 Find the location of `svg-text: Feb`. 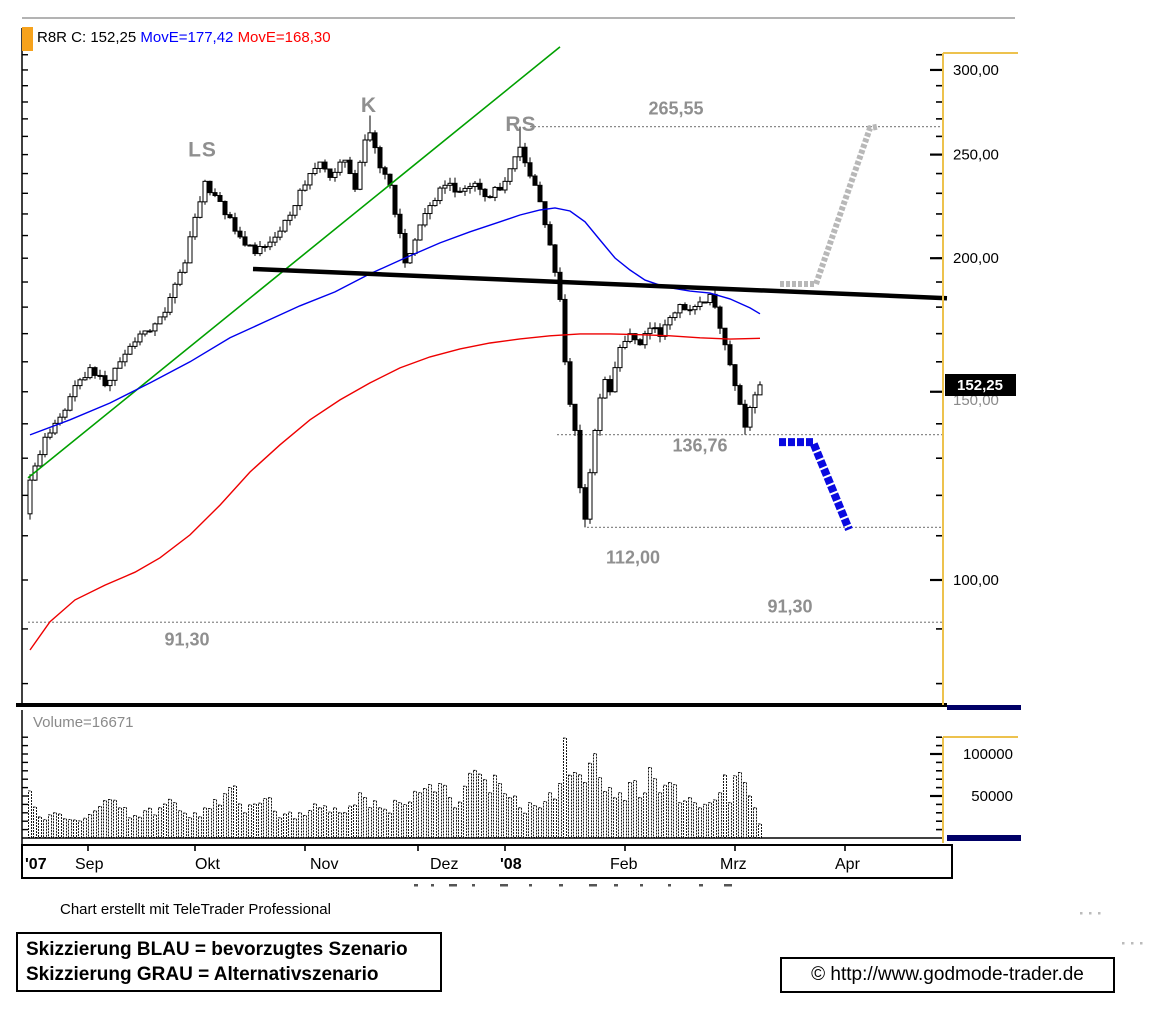

svg-text: Feb is located at coordinates (624, 864).